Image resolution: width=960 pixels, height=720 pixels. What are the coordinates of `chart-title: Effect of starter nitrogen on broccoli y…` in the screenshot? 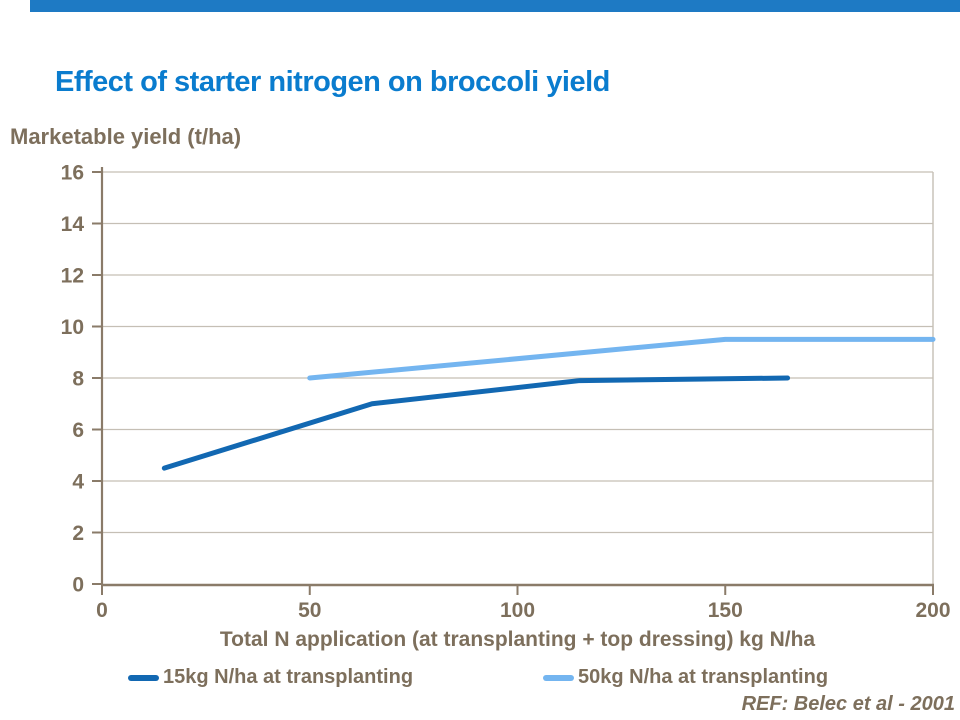 It's located at (332, 82).